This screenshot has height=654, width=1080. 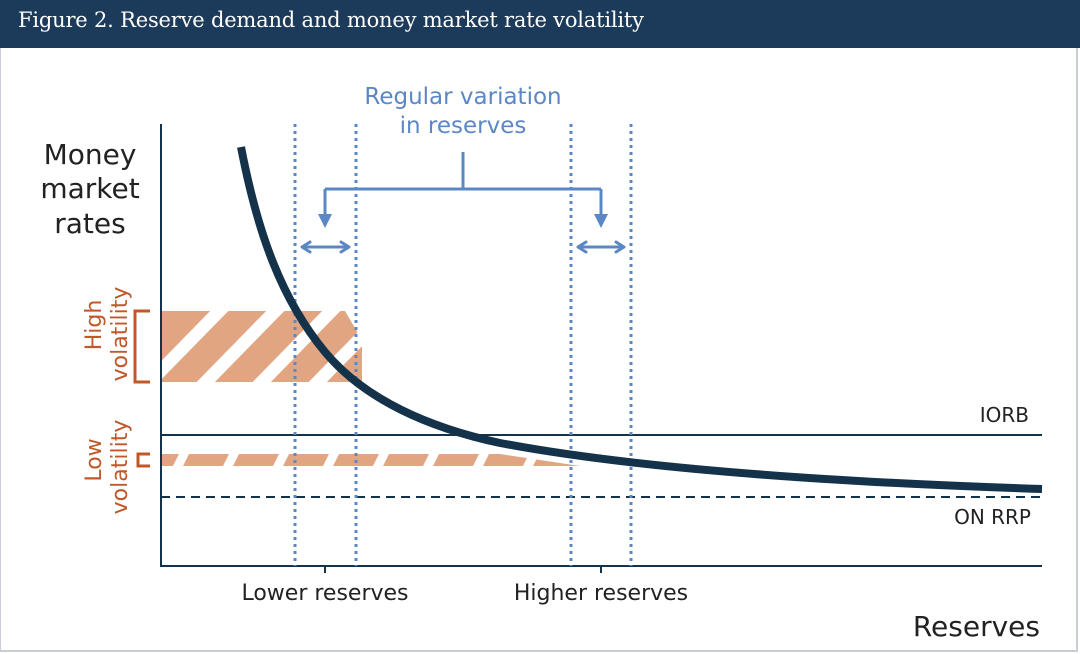 What do you see at coordinates (94, 325) in the screenshot?
I see `high-volatility-label-line-1: High` at bounding box center [94, 325].